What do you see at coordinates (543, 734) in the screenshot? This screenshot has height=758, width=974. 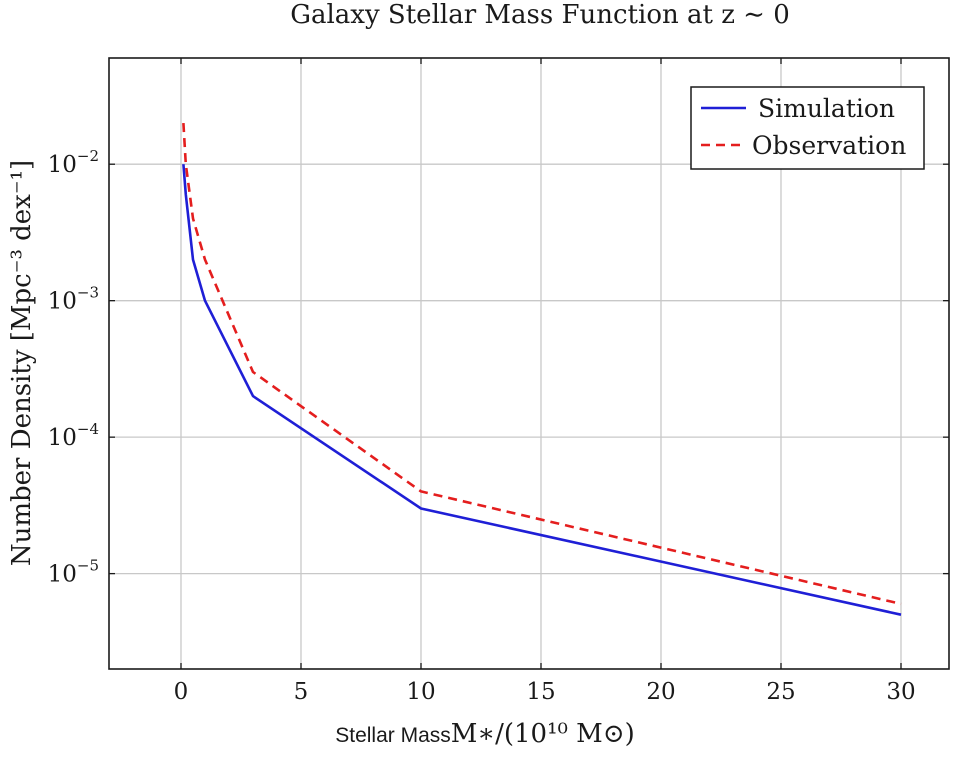 I see `x-axis-label-math: M∗/(10¹⁰ M⊙)` at bounding box center [543, 734].